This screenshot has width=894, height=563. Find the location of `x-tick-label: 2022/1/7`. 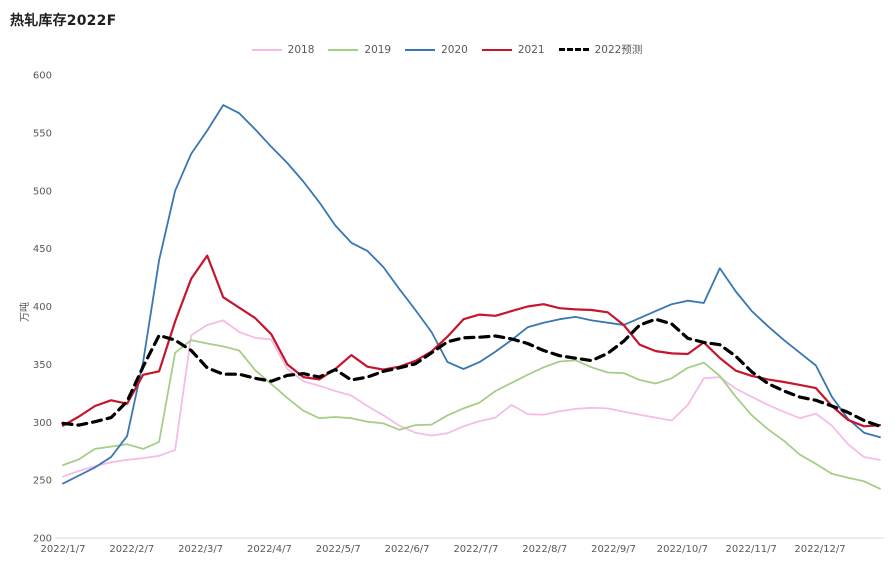

x-tick-label: 2022/1/7 is located at coordinates (63, 549).